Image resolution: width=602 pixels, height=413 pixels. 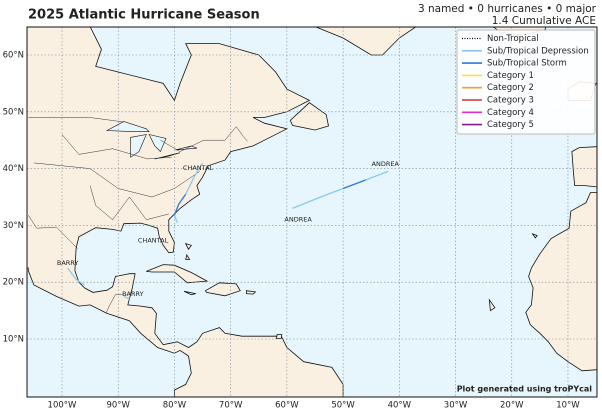 I want to click on legend-label: Sub/Tropical Storm, so click(x=527, y=64).